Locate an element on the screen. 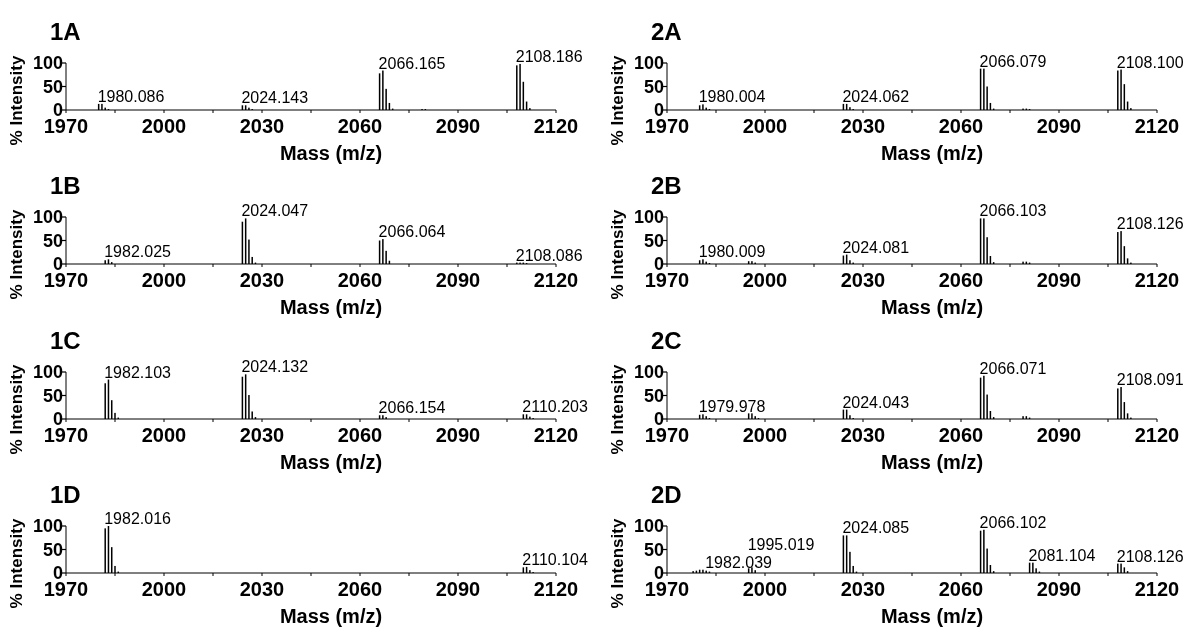 This screenshot has width=1195, height=632. chart-title: 2C is located at coordinates (666, 340).